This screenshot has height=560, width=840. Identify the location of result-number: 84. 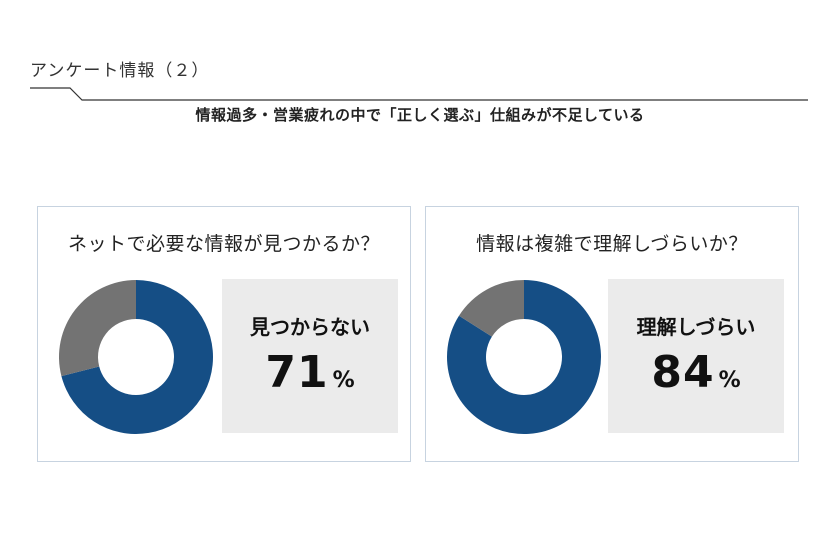
(683, 372).